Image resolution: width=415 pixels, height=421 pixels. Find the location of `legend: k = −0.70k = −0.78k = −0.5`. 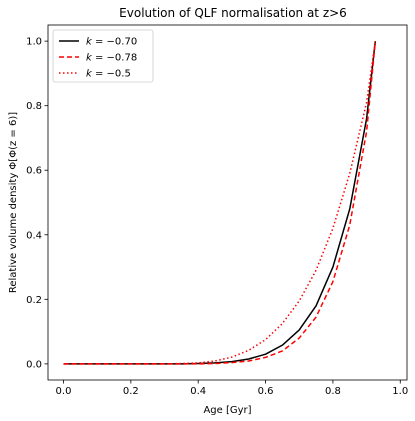

legend: k = −0.70k = −0.78k = −0.5 is located at coordinates (103, 56).